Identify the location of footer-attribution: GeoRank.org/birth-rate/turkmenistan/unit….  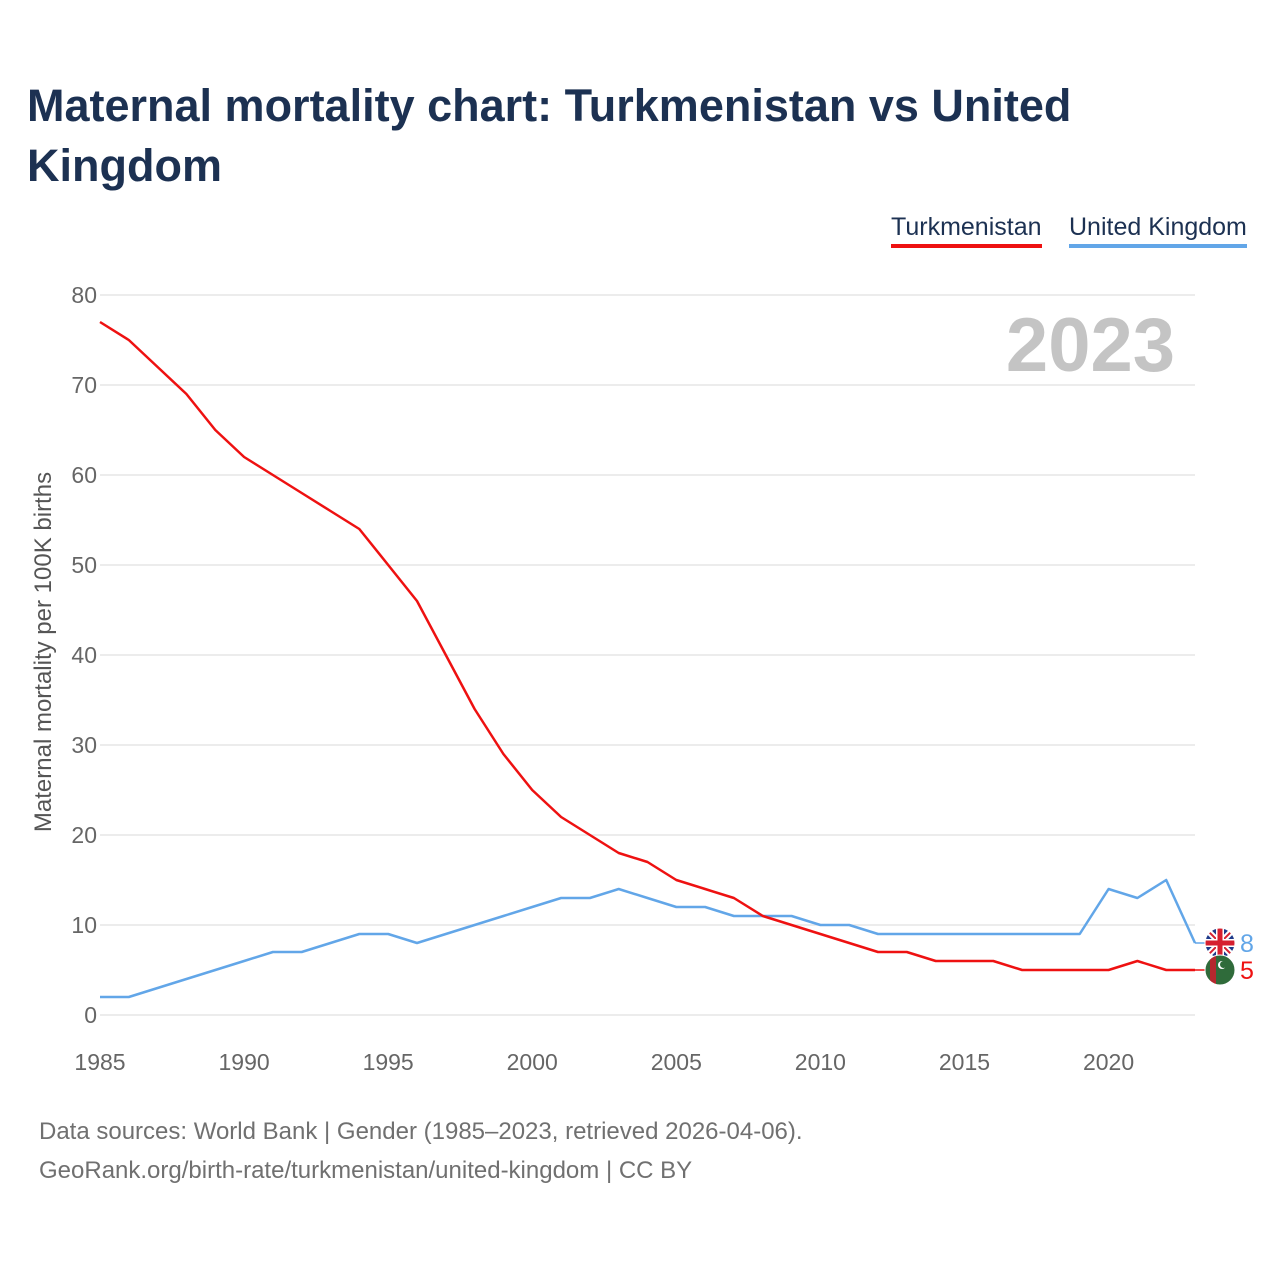
(366, 1170).